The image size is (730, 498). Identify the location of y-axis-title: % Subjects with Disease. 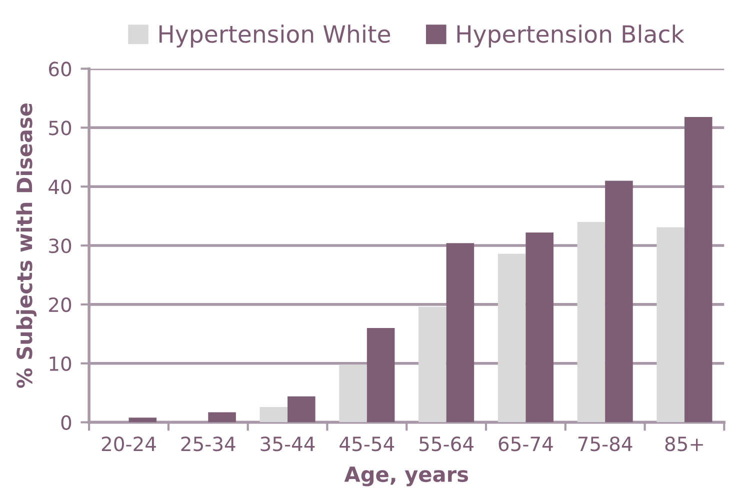
(26, 245).